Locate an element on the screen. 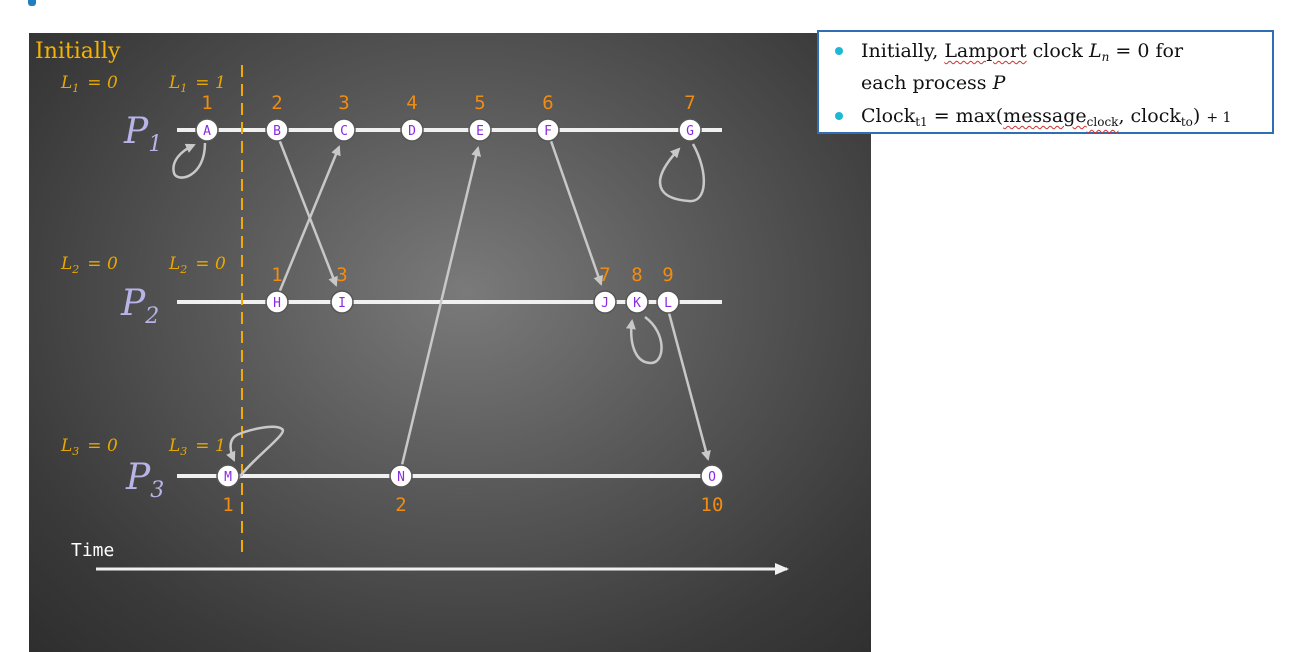  message-l-to-o is located at coordinates (689, 386).